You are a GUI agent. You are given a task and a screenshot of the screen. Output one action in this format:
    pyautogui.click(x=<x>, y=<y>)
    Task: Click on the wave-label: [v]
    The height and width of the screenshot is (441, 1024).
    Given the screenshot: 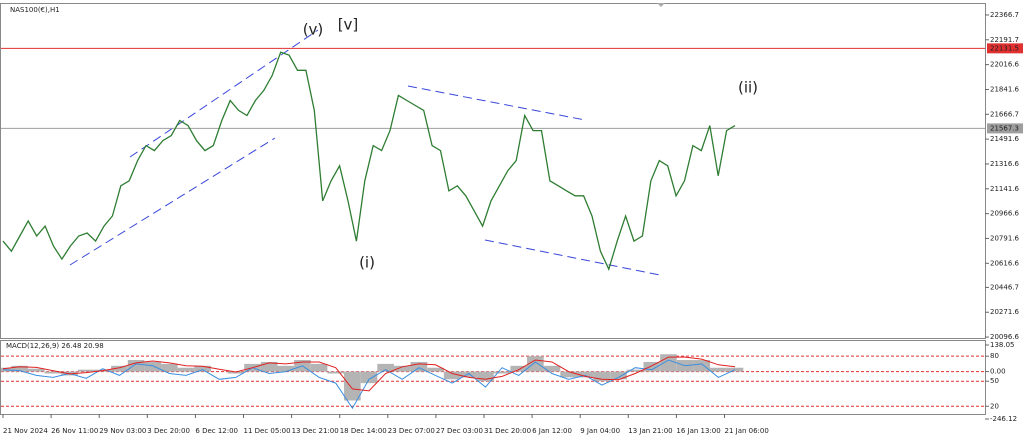 What is the action you would take?
    pyautogui.click(x=348, y=25)
    